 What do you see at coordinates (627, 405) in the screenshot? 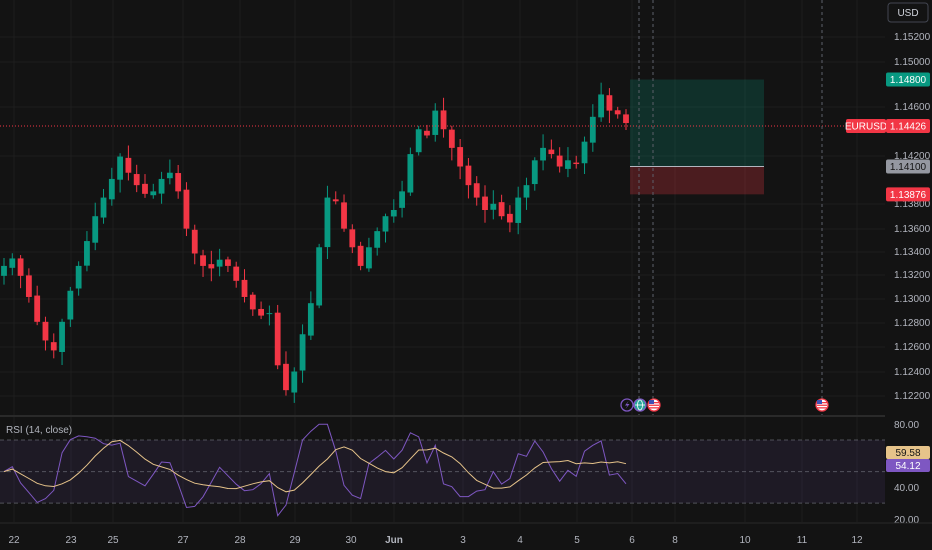
I see `lightning-icon` at bounding box center [627, 405].